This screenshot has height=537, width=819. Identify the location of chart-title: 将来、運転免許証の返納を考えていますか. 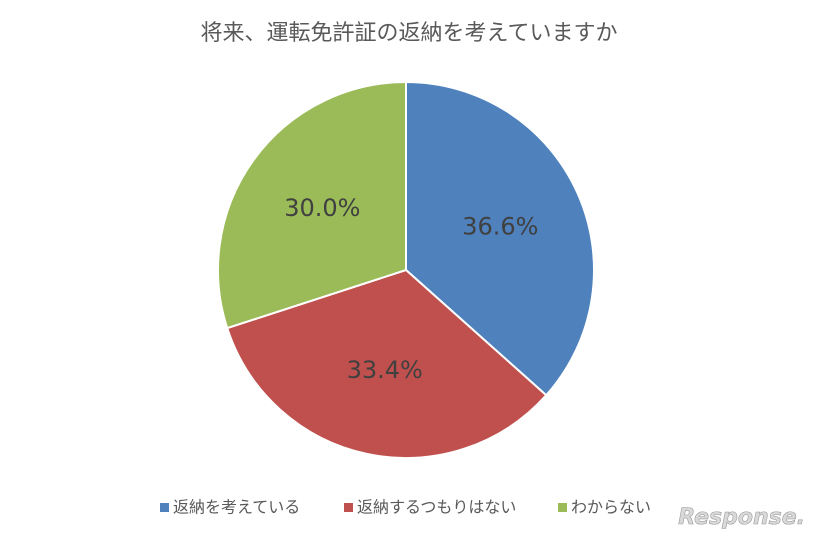
(409, 33).